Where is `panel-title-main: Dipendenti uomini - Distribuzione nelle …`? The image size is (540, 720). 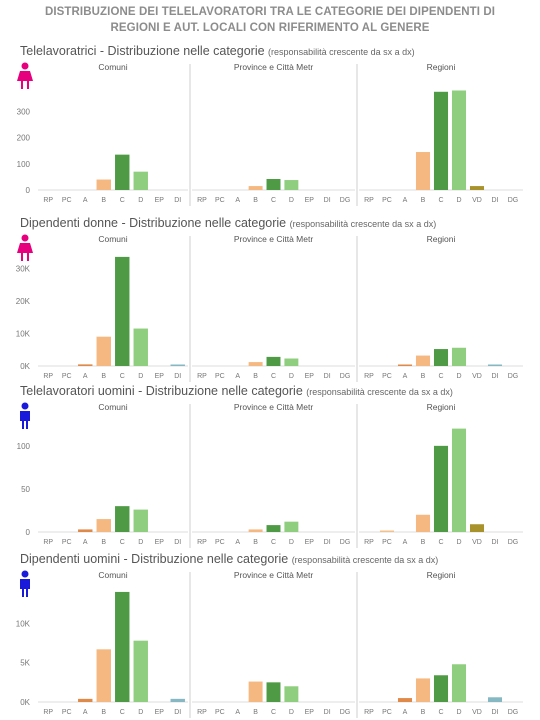 panel-title-main: Dipendenti uomini - Distribuzione nelle … is located at coordinates (154, 559).